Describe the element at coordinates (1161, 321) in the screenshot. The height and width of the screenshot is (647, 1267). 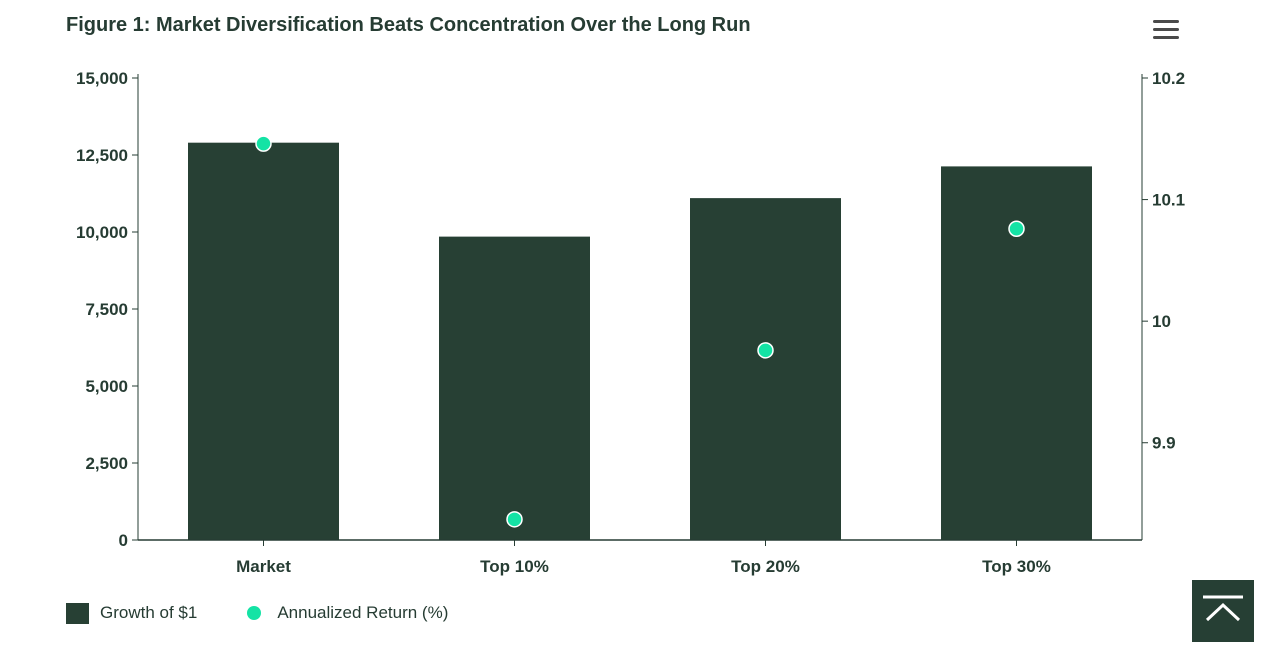
I see `y-right-tick-label: 10` at that location.